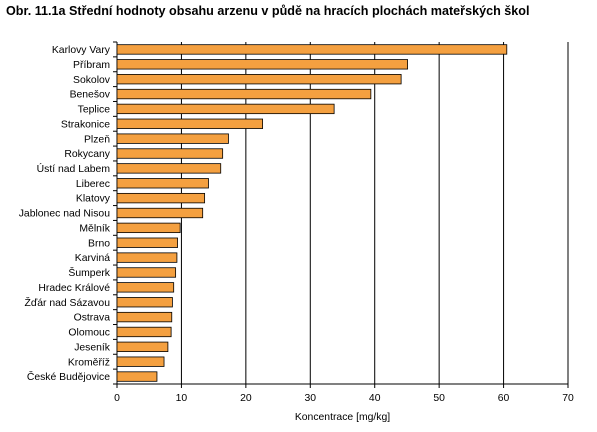  Describe the element at coordinates (81, 50) in the screenshot. I see `category-label: Karlovy Vary` at that location.